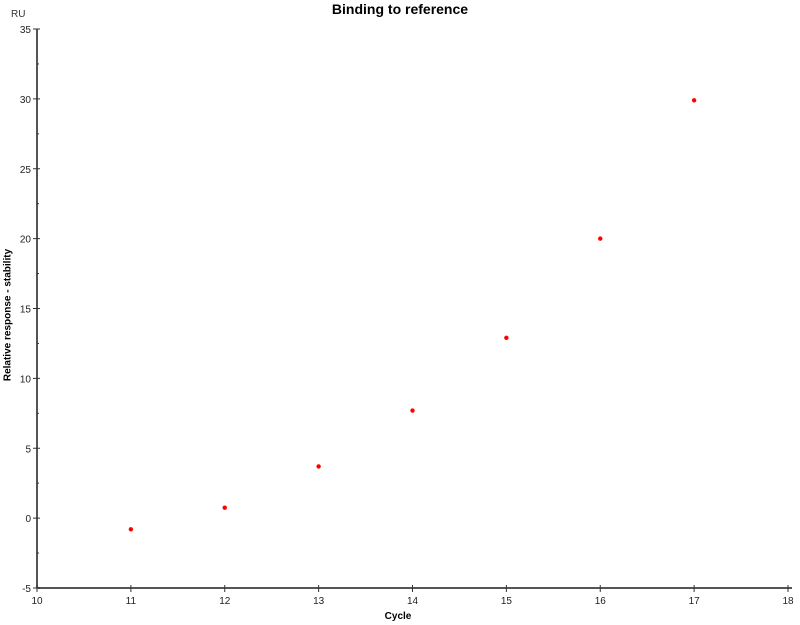 This screenshot has width=800, height=625. Describe the element at coordinates (18, 14) in the screenshot. I see `y-axis-unit: RU` at that location.